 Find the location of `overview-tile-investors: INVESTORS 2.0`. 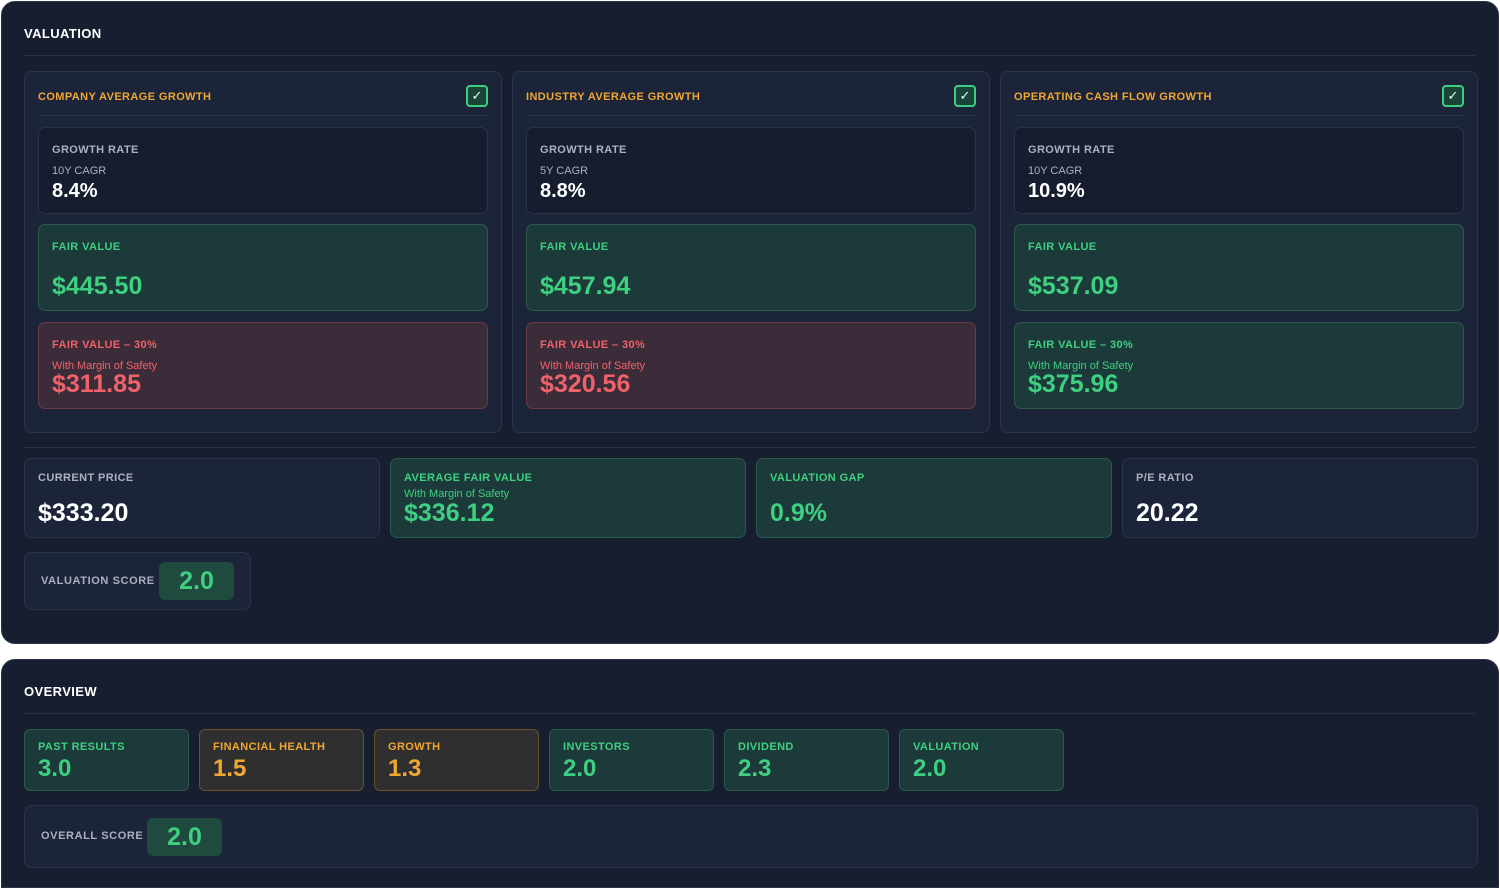

overview-tile-investors: INVESTORS 2.0 is located at coordinates (631, 760).